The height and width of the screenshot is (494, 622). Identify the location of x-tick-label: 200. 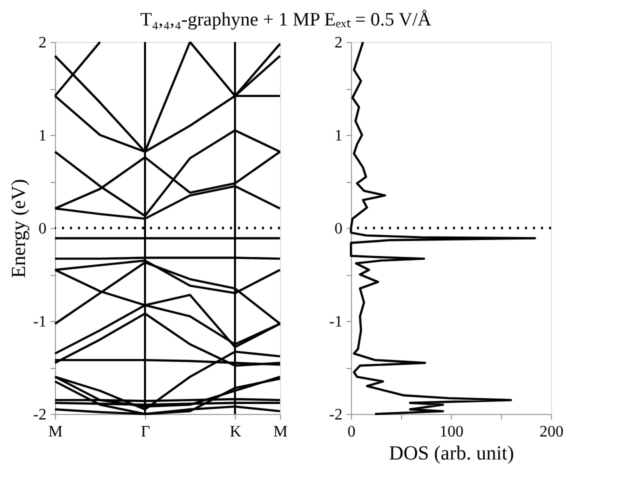
(552, 432).